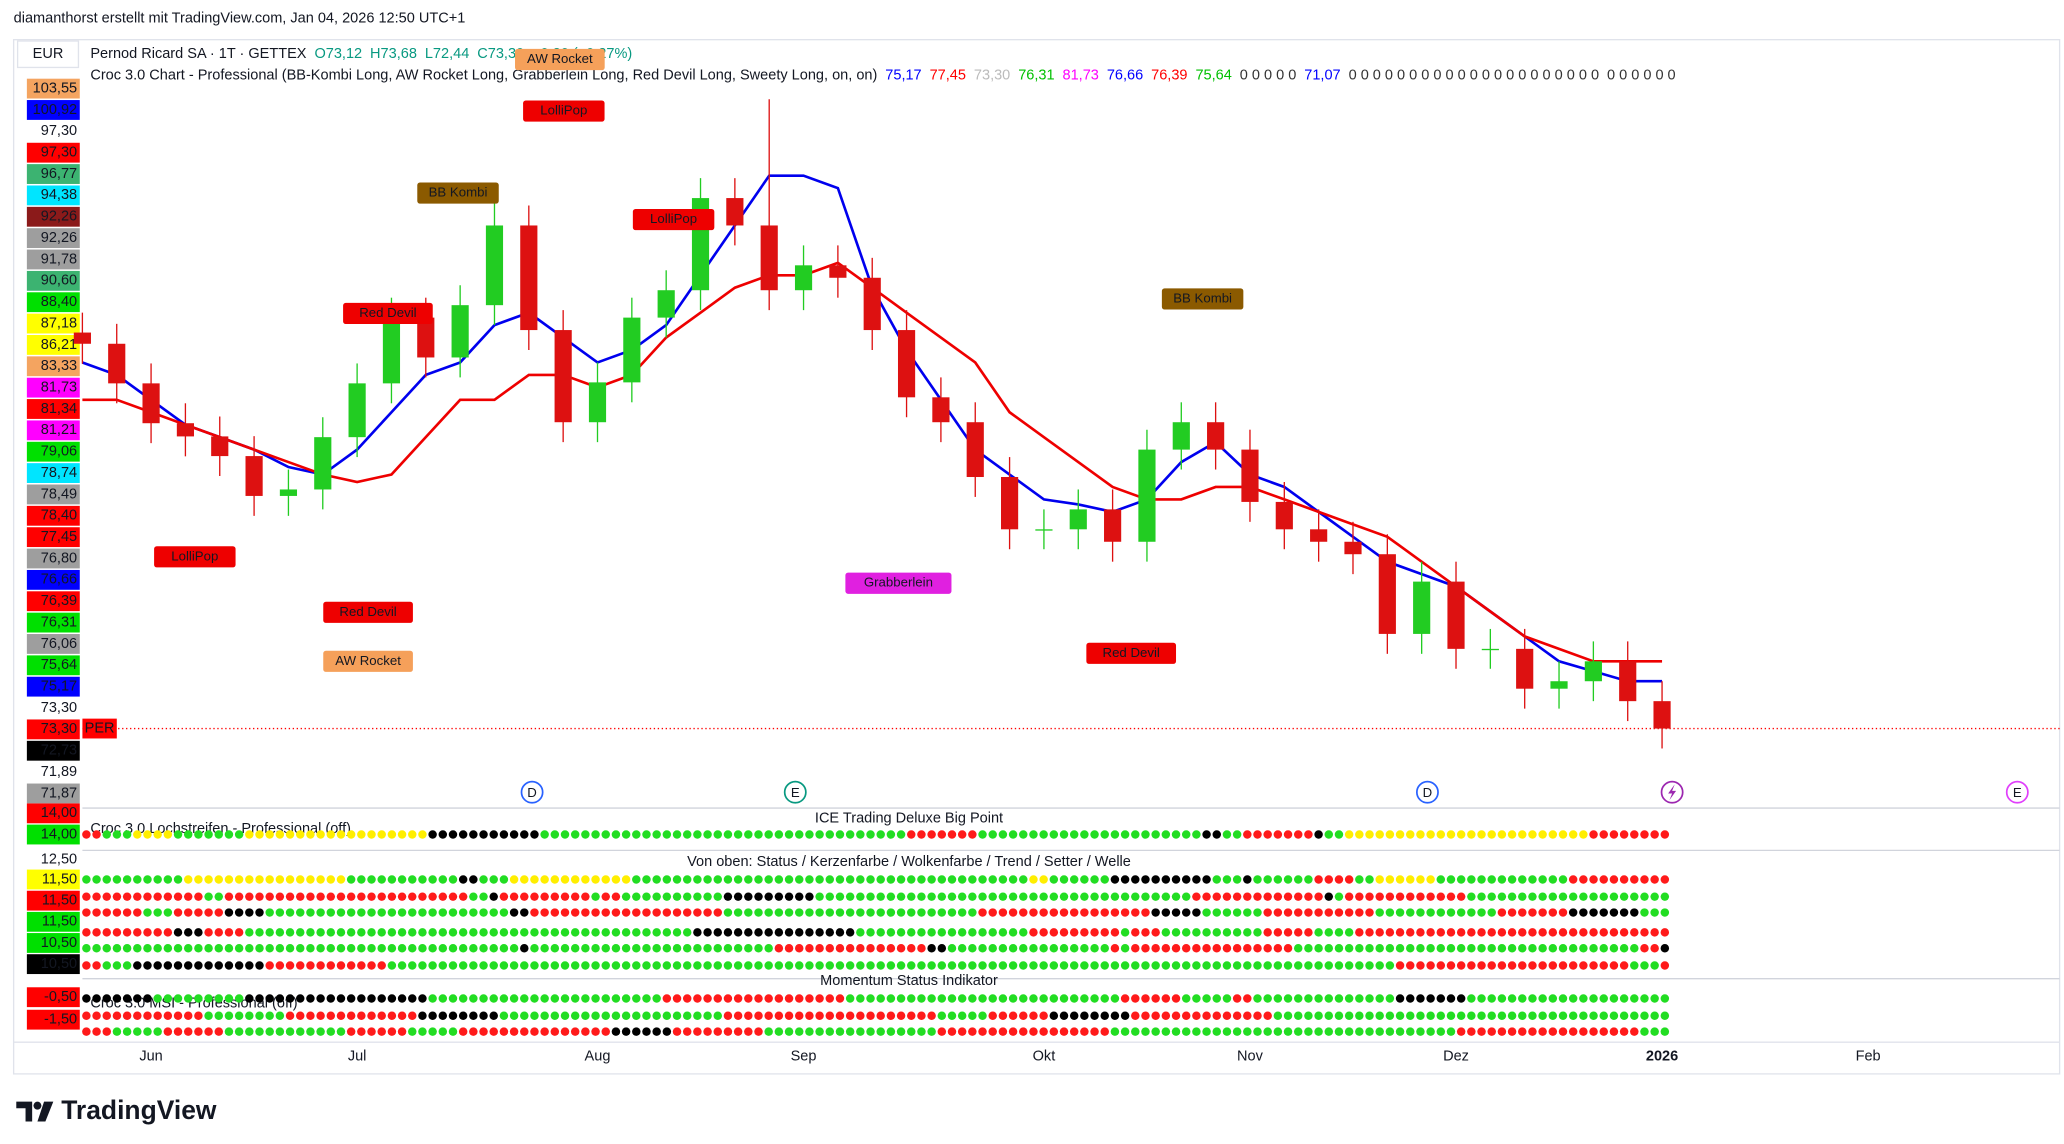 This screenshot has width=2064, height=1144. I want to click on price-label: 81,73, so click(59, 387).